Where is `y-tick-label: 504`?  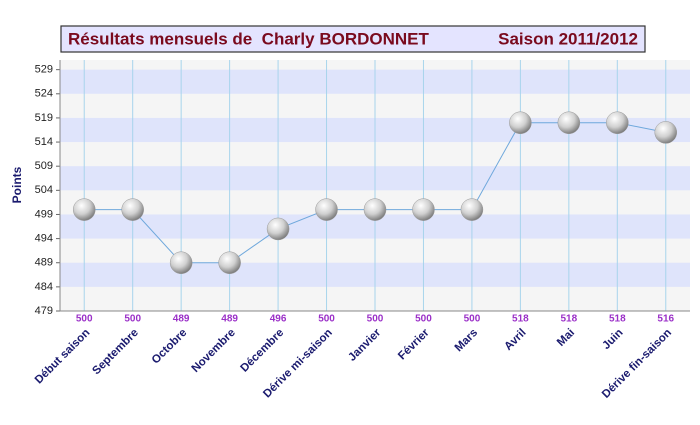 y-tick-label: 504 is located at coordinates (44, 190).